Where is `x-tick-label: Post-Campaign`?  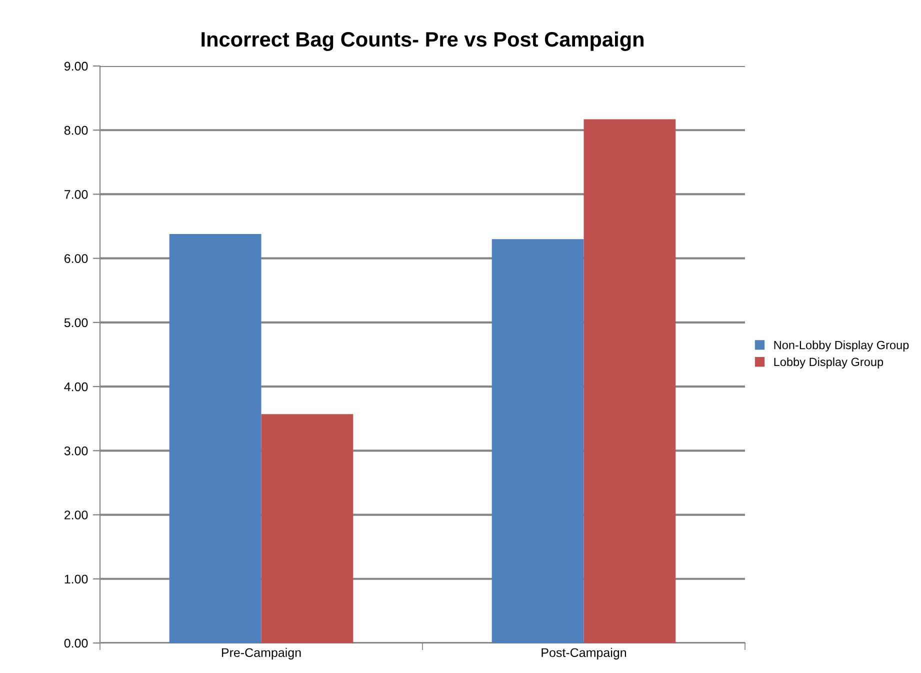 x-tick-label: Post-Campaign is located at coordinates (584, 654).